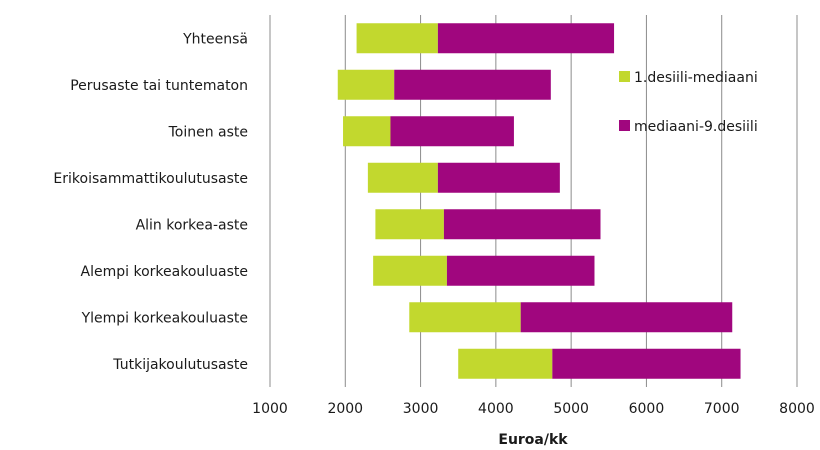 The width and height of the screenshot is (820, 450). What do you see at coordinates (270, 409) in the screenshot?
I see `tick-label-1000: 1000` at bounding box center [270, 409].